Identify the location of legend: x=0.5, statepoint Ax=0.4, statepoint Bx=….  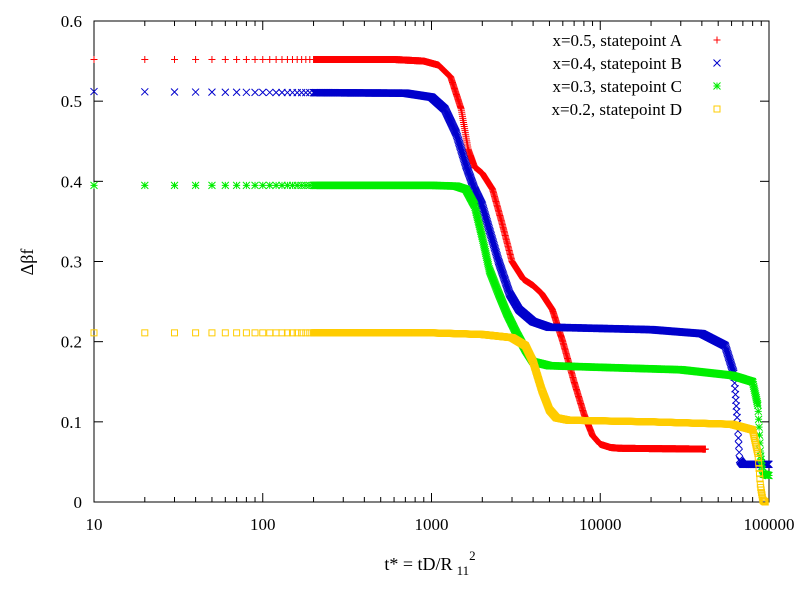
(636, 75).